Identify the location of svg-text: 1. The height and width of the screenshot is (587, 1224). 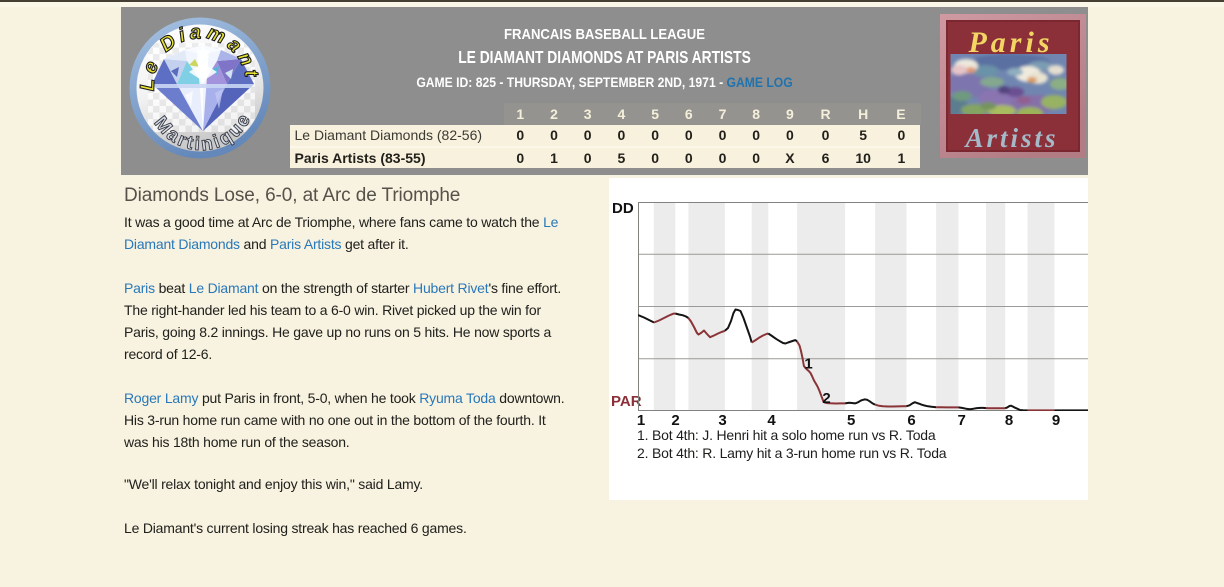
(808, 364).